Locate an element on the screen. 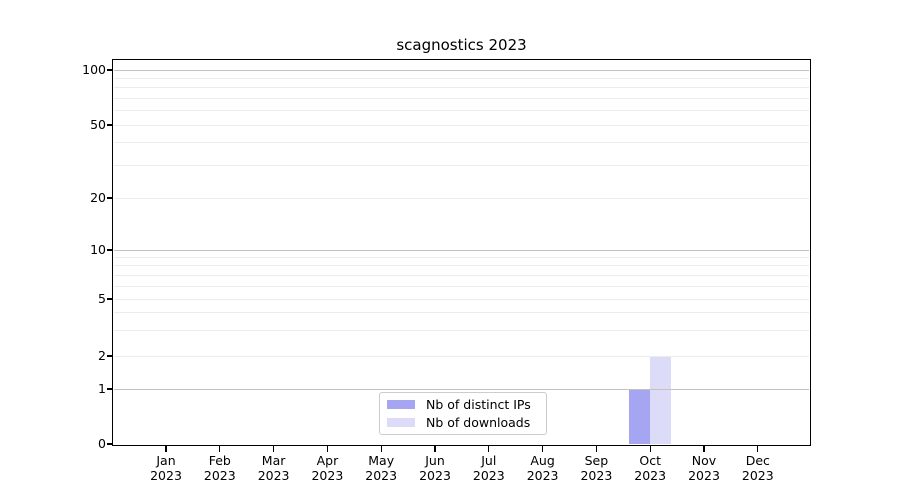 The height and width of the screenshot is (500, 900). x-tick-label-month: Apr is located at coordinates (327, 460).